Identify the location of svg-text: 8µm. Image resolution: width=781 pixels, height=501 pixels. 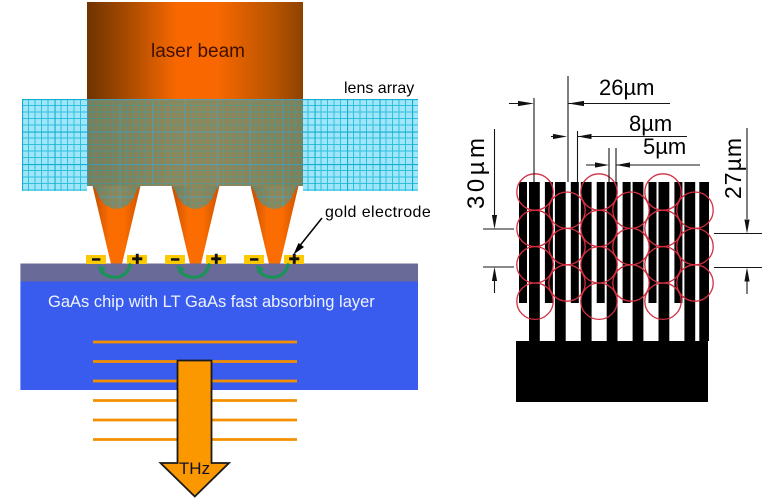
(650, 123).